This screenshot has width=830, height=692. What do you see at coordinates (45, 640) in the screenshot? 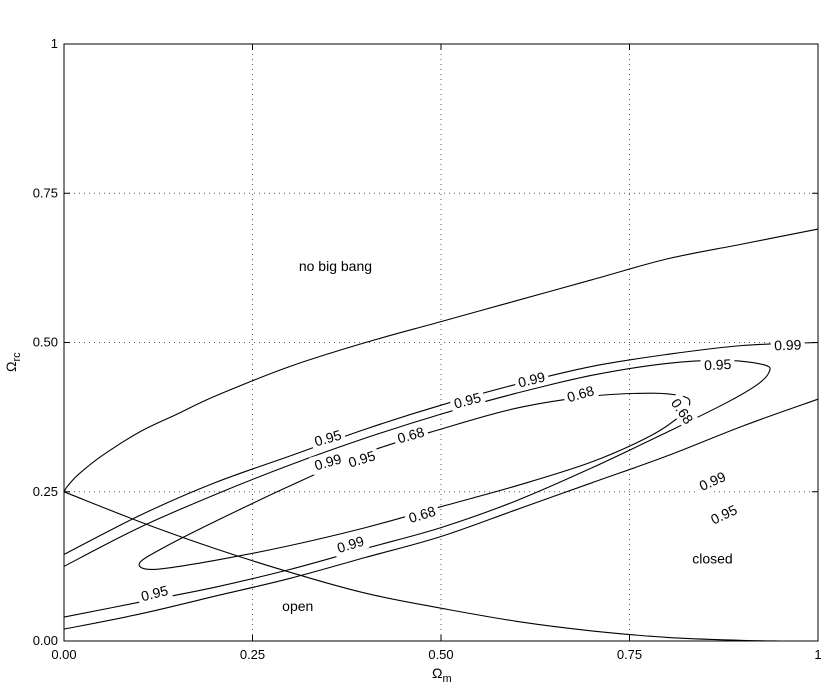
I see `y-tick-label-0: 0.00` at bounding box center [45, 640].